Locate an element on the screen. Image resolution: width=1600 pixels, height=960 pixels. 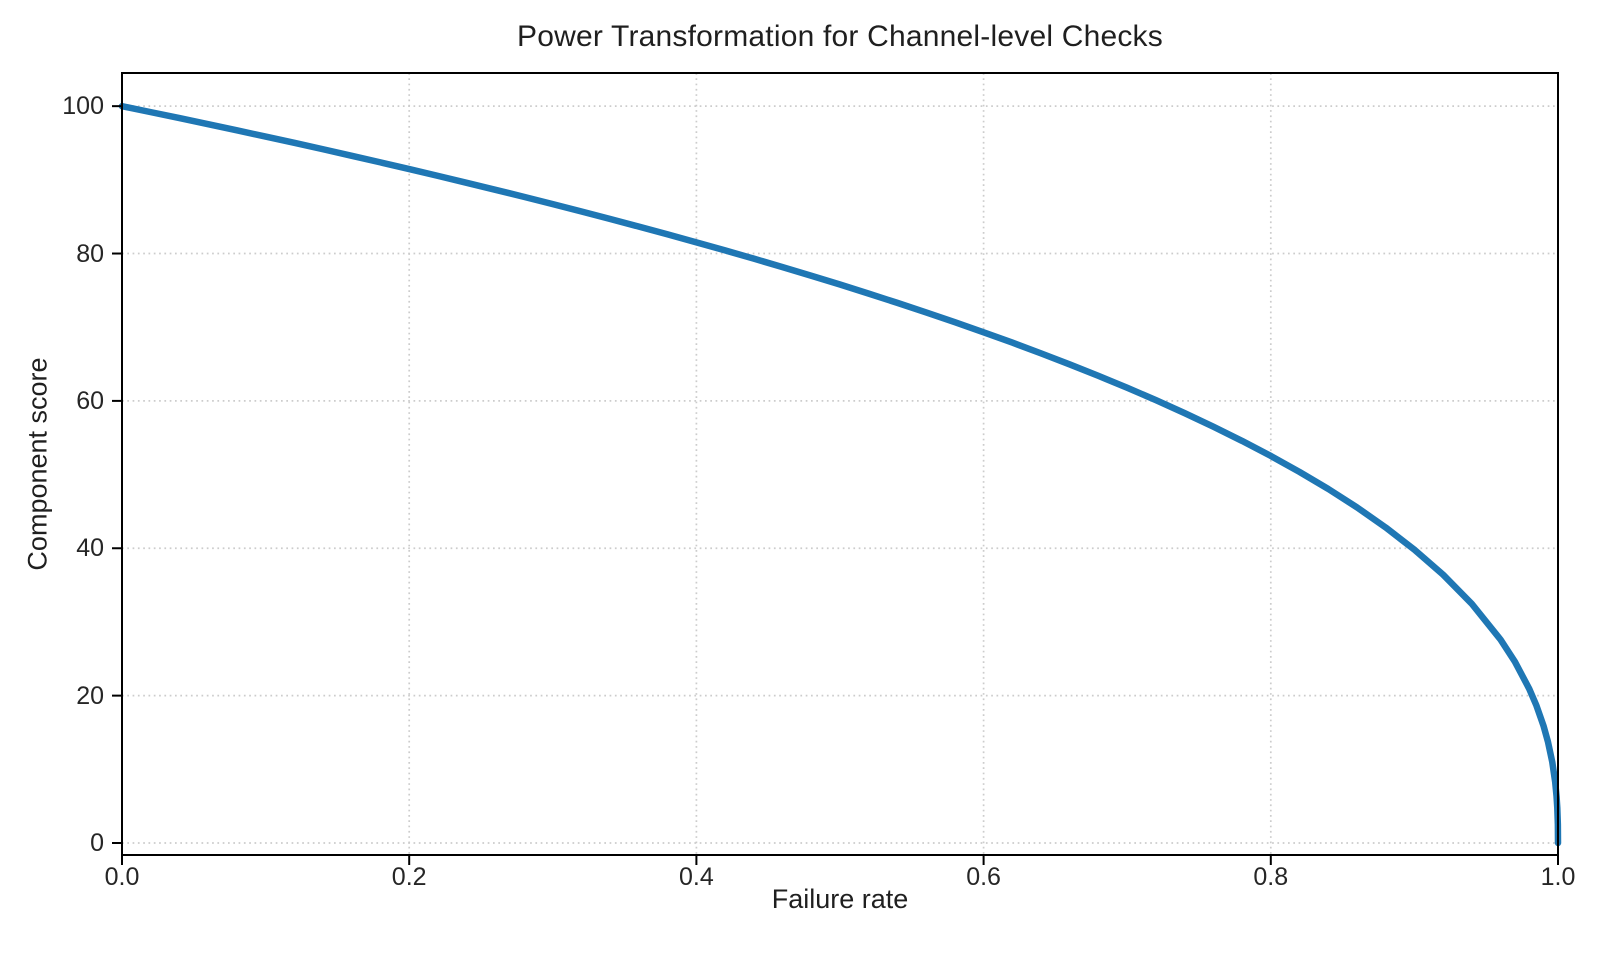
y-tick-label: 100 is located at coordinates (83, 106).